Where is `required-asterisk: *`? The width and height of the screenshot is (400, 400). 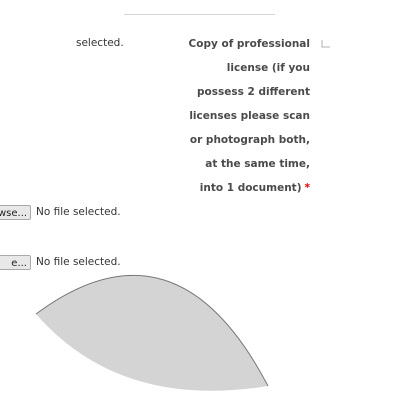 required-asterisk: * is located at coordinates (307, 188).